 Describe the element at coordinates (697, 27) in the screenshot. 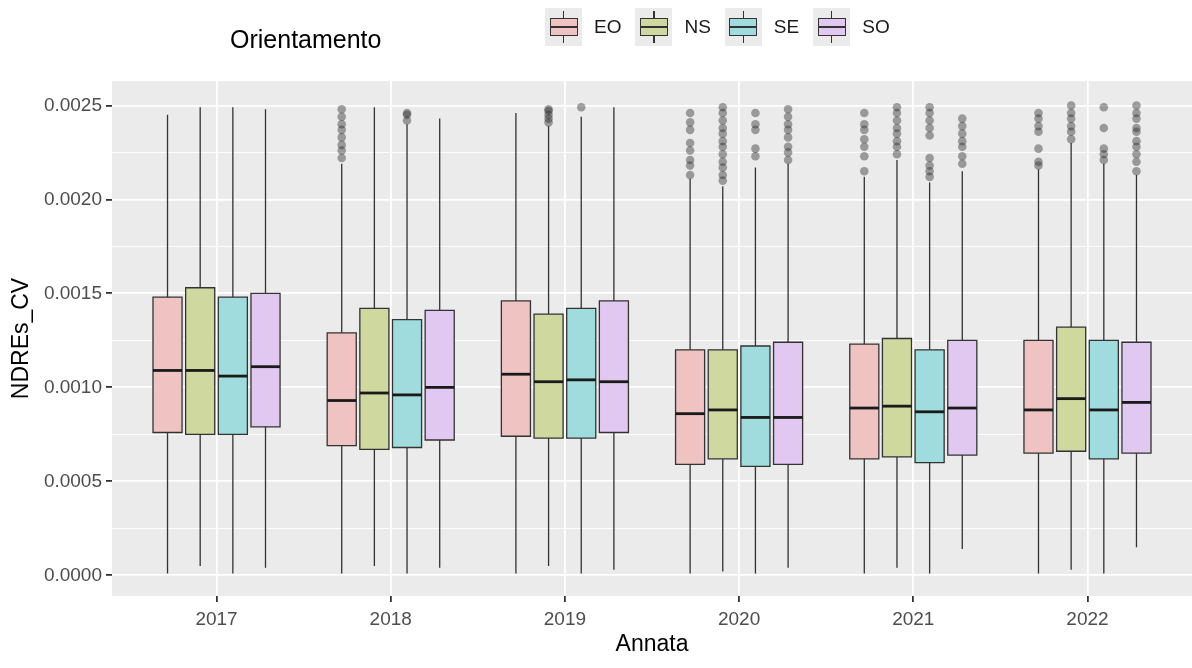

I see `legend-label: NS` at that location.